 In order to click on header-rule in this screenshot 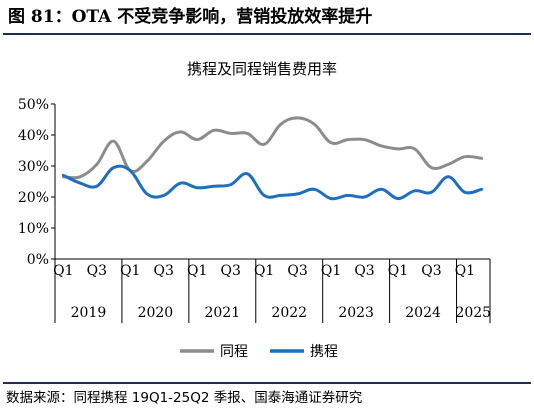, I will do `click(267, 34)`.